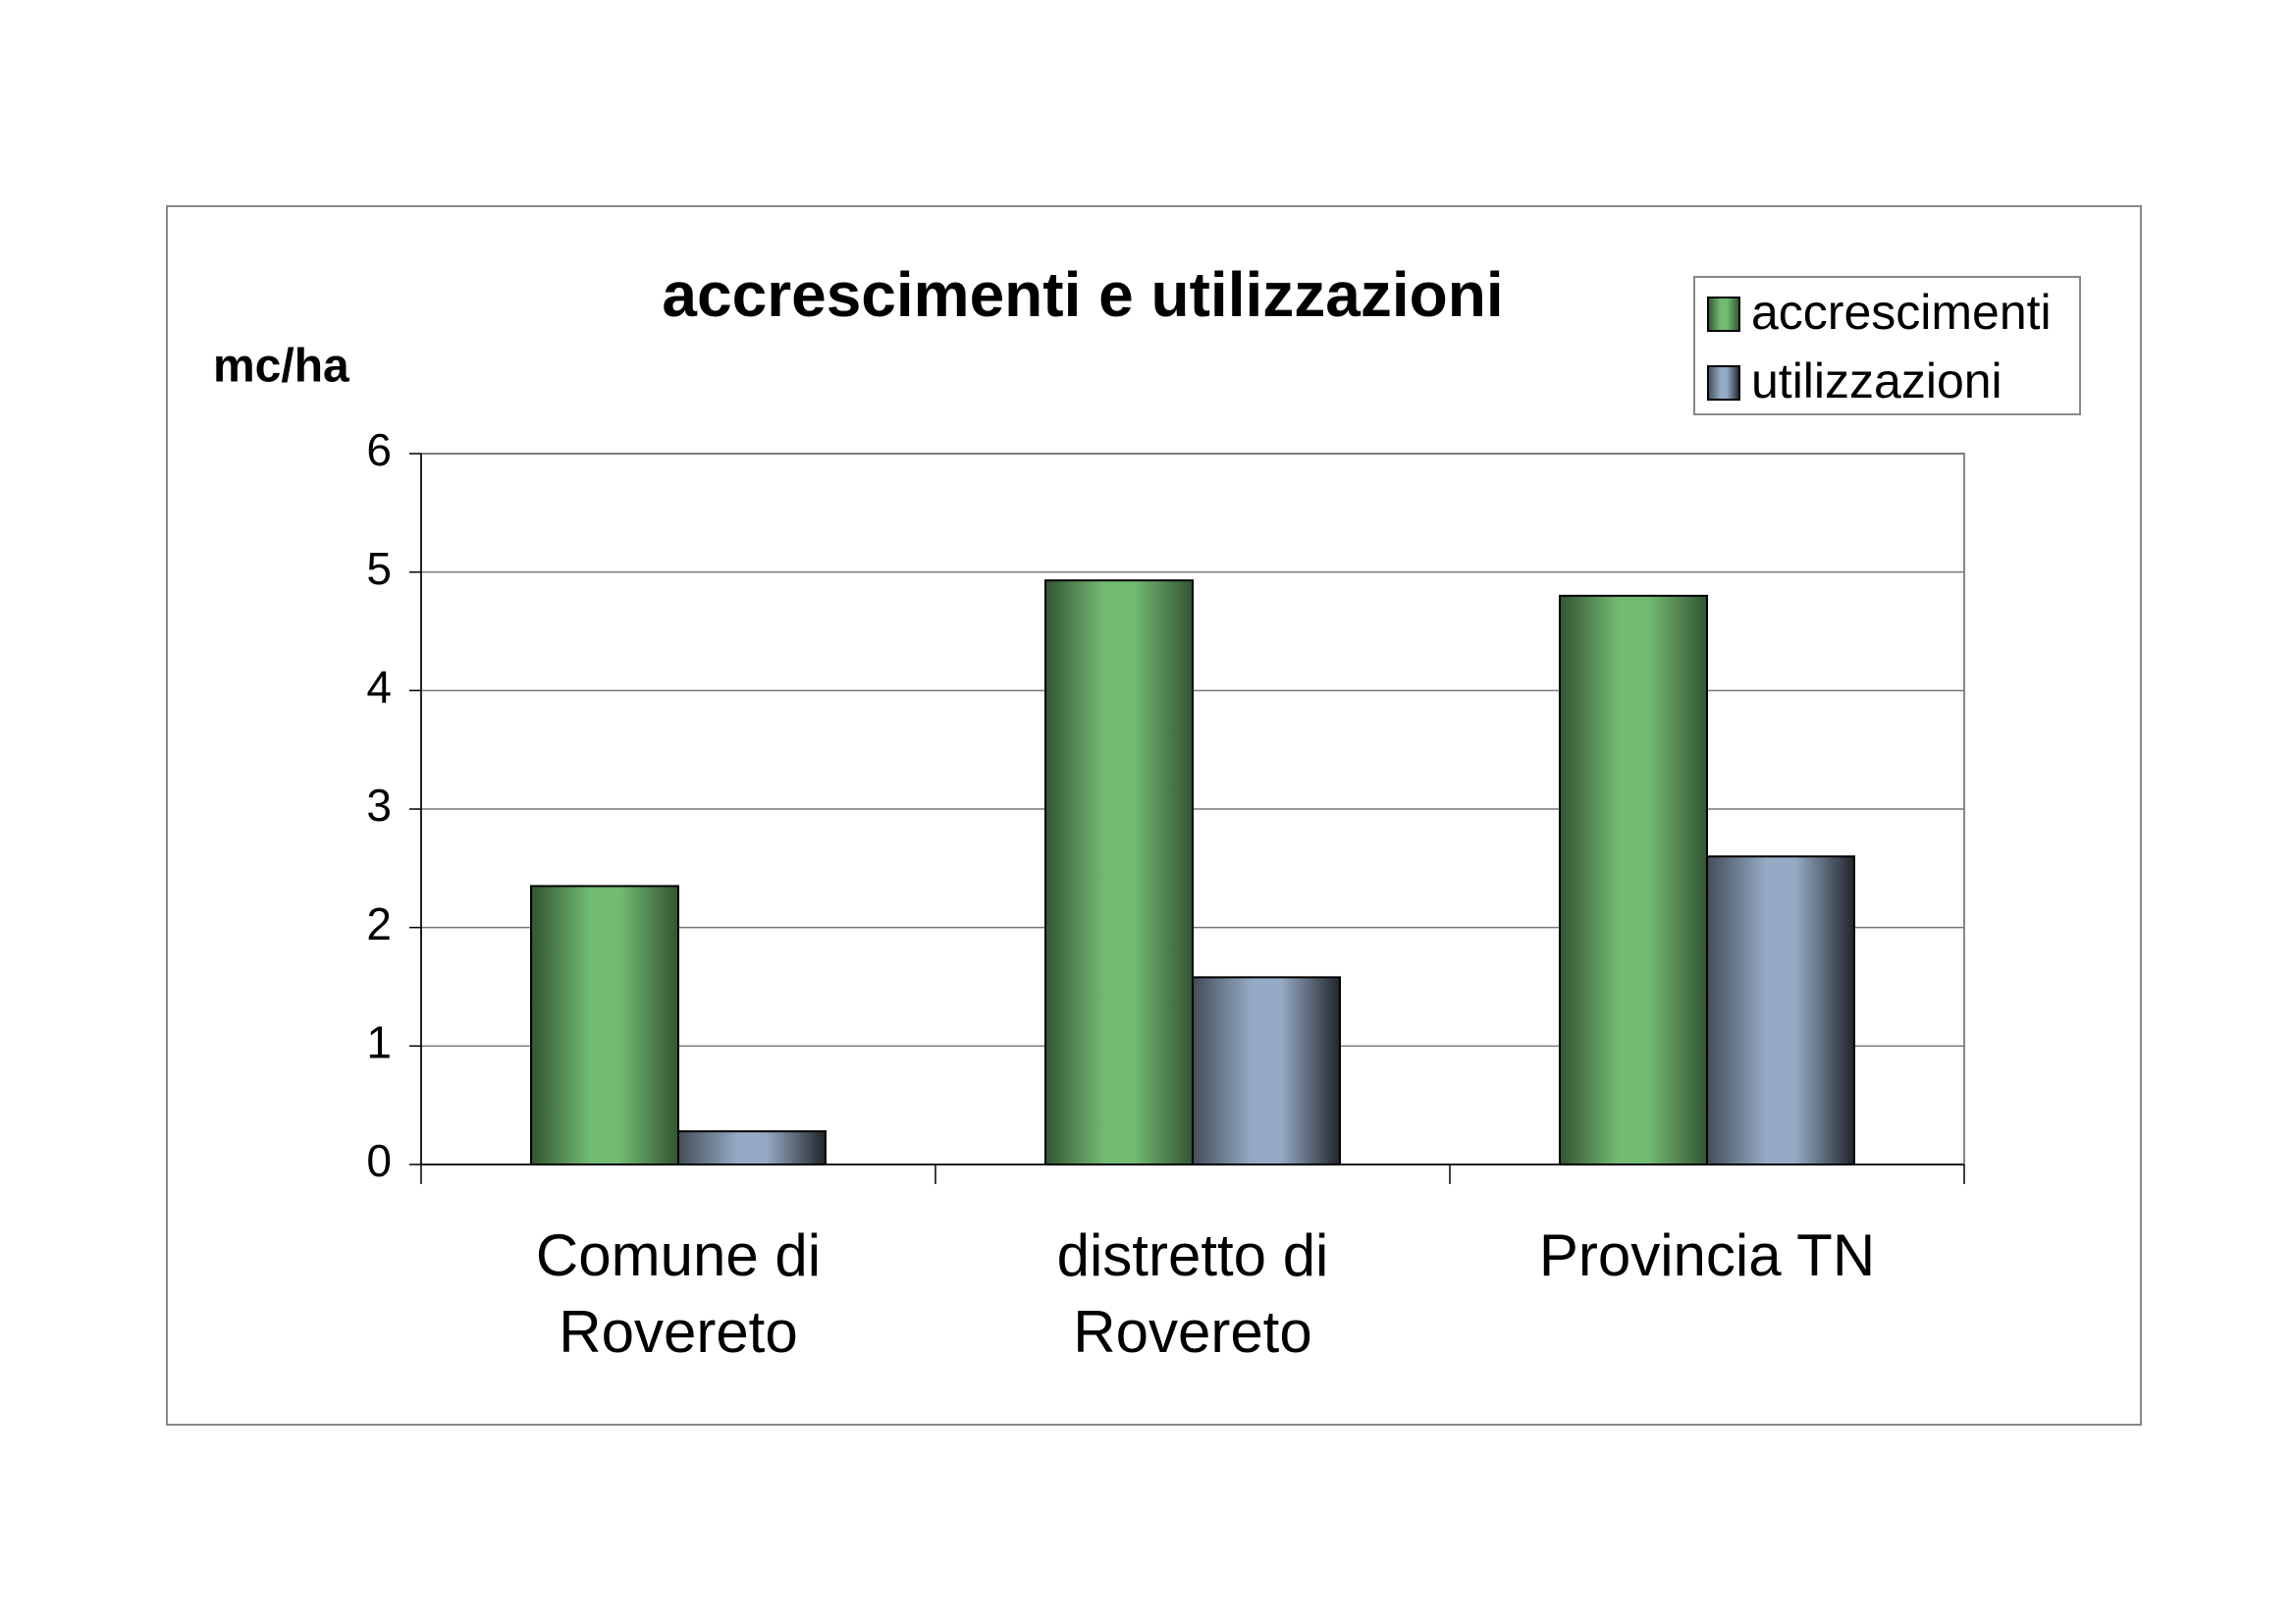 The height and width of the screenshot is (1624, 2296). Describe the element at coordinates (1707, 1255) in the screenshot. I see `x-tick-label: Provincia TN` at that location.